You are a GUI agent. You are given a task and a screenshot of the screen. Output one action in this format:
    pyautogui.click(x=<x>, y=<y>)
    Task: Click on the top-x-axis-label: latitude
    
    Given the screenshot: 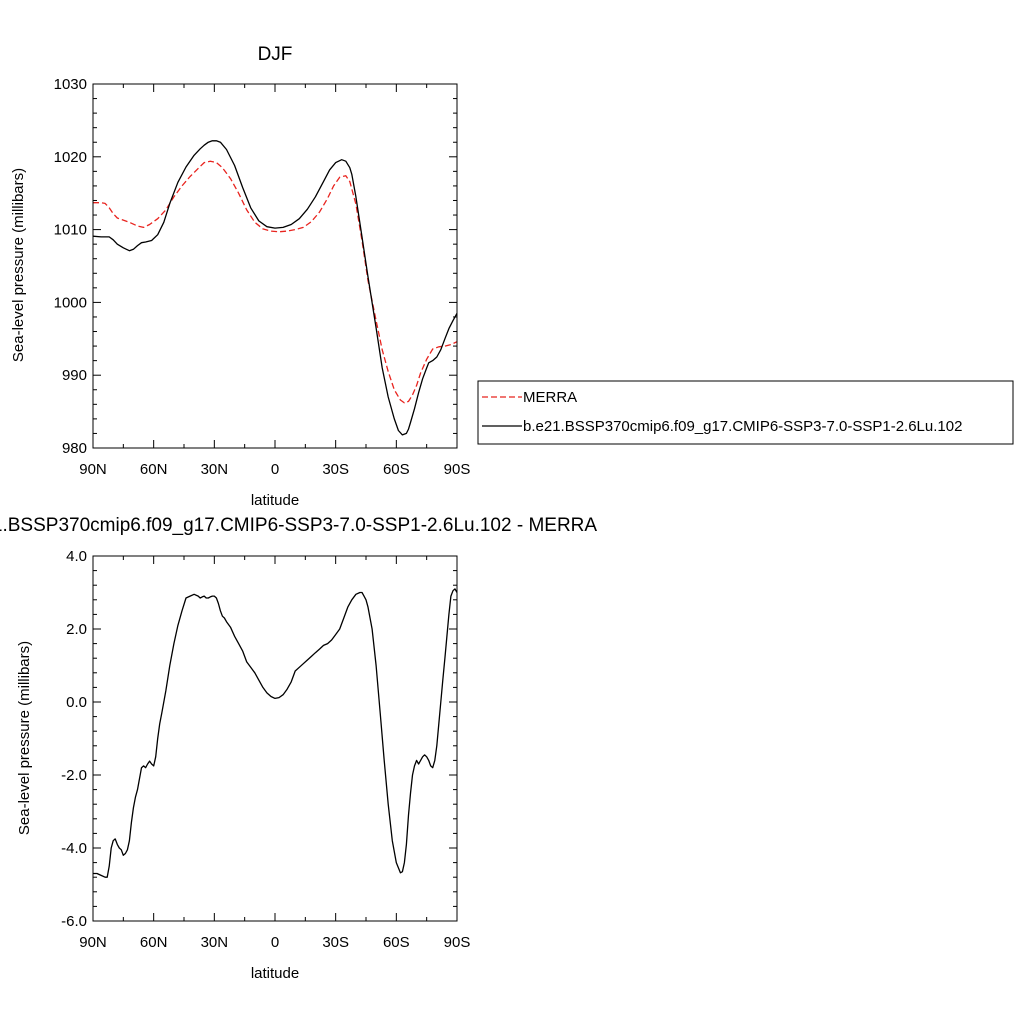 What is the action you would take?
    pyautogui.click(x=275, y=500)
    